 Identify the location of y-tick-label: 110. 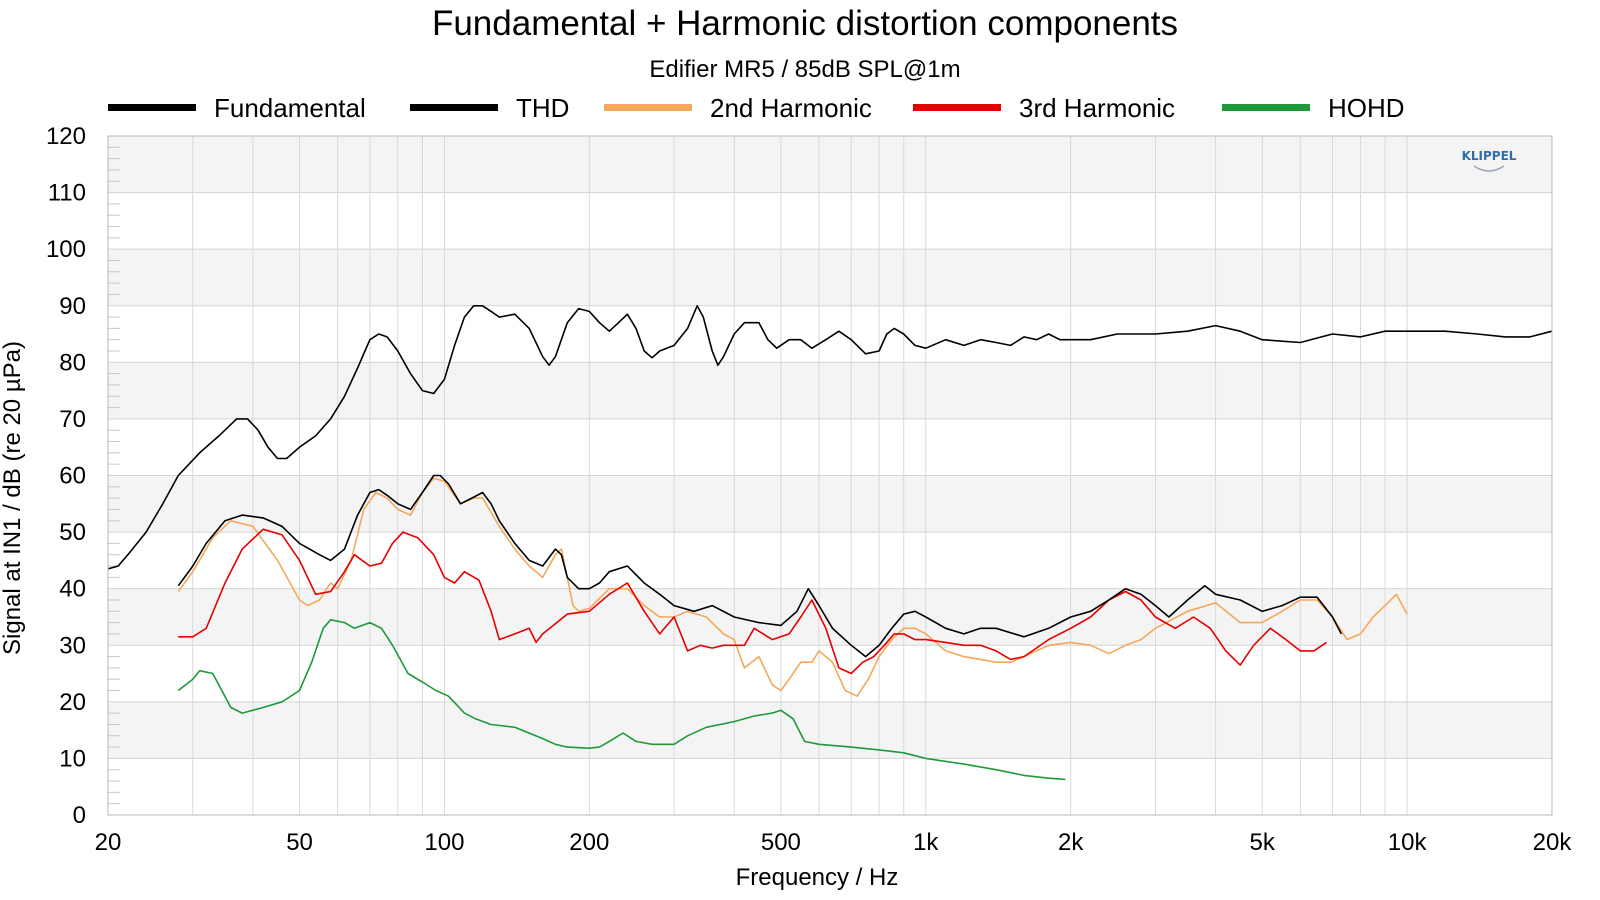
(67, 193).